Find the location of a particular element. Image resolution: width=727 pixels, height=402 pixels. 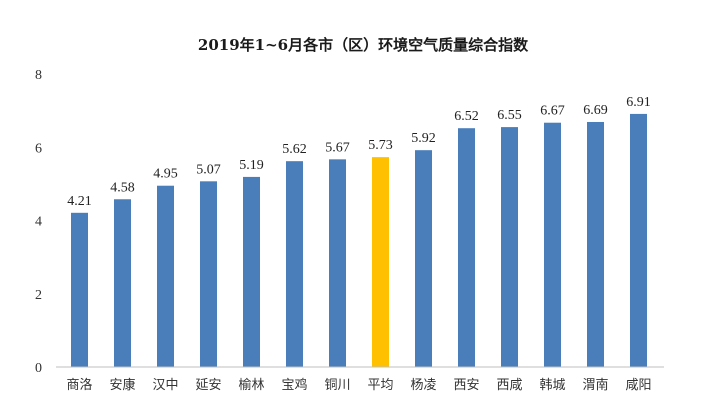

x-axis: 商洛 安康 汉中 延安 榆林 宝鸡 铜川 平均 杨凌 西安 西咸 韩城 渭南 咸阳 is located at coordinates (360, 379).